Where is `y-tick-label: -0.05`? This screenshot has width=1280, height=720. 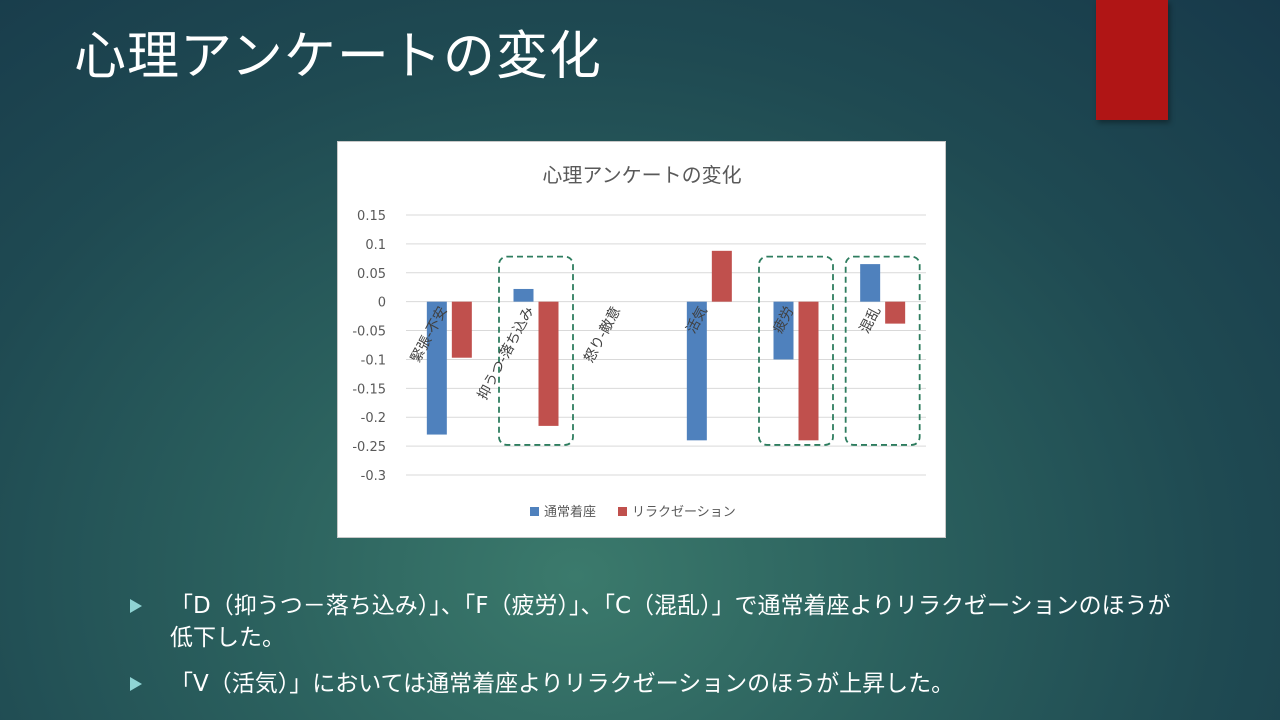
y-tick-label: -0.05 is located at coordinates (369, 332).